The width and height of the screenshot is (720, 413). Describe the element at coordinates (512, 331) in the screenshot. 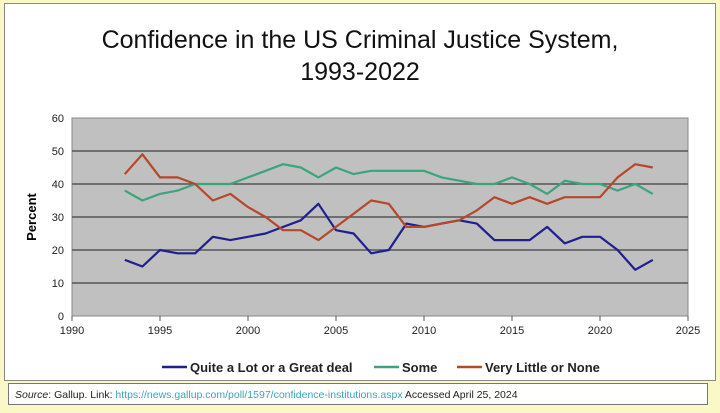

I see `x-tick-label: 2015` at that location.